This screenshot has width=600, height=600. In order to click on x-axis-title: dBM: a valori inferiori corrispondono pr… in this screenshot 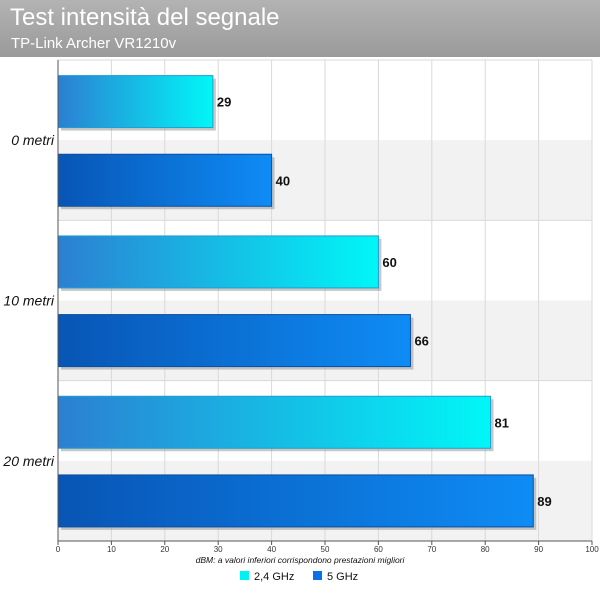, I will do `click(301, 560)`.